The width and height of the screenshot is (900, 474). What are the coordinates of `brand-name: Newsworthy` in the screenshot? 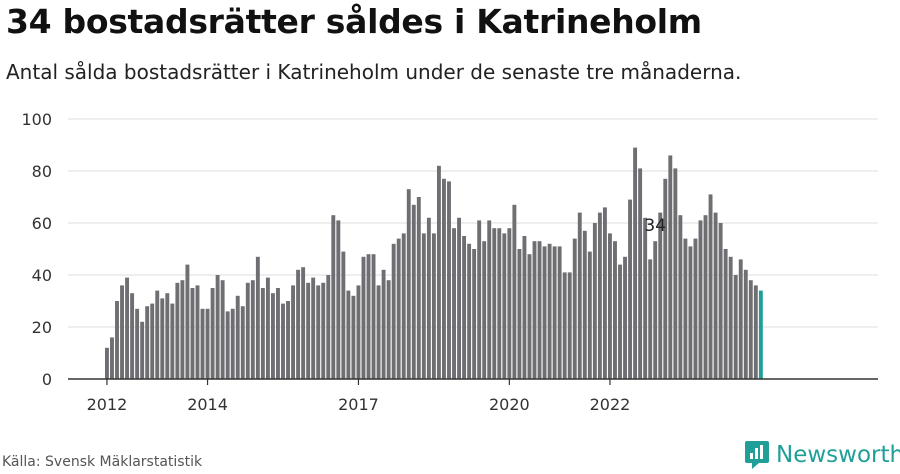 It's located at (838, 455).